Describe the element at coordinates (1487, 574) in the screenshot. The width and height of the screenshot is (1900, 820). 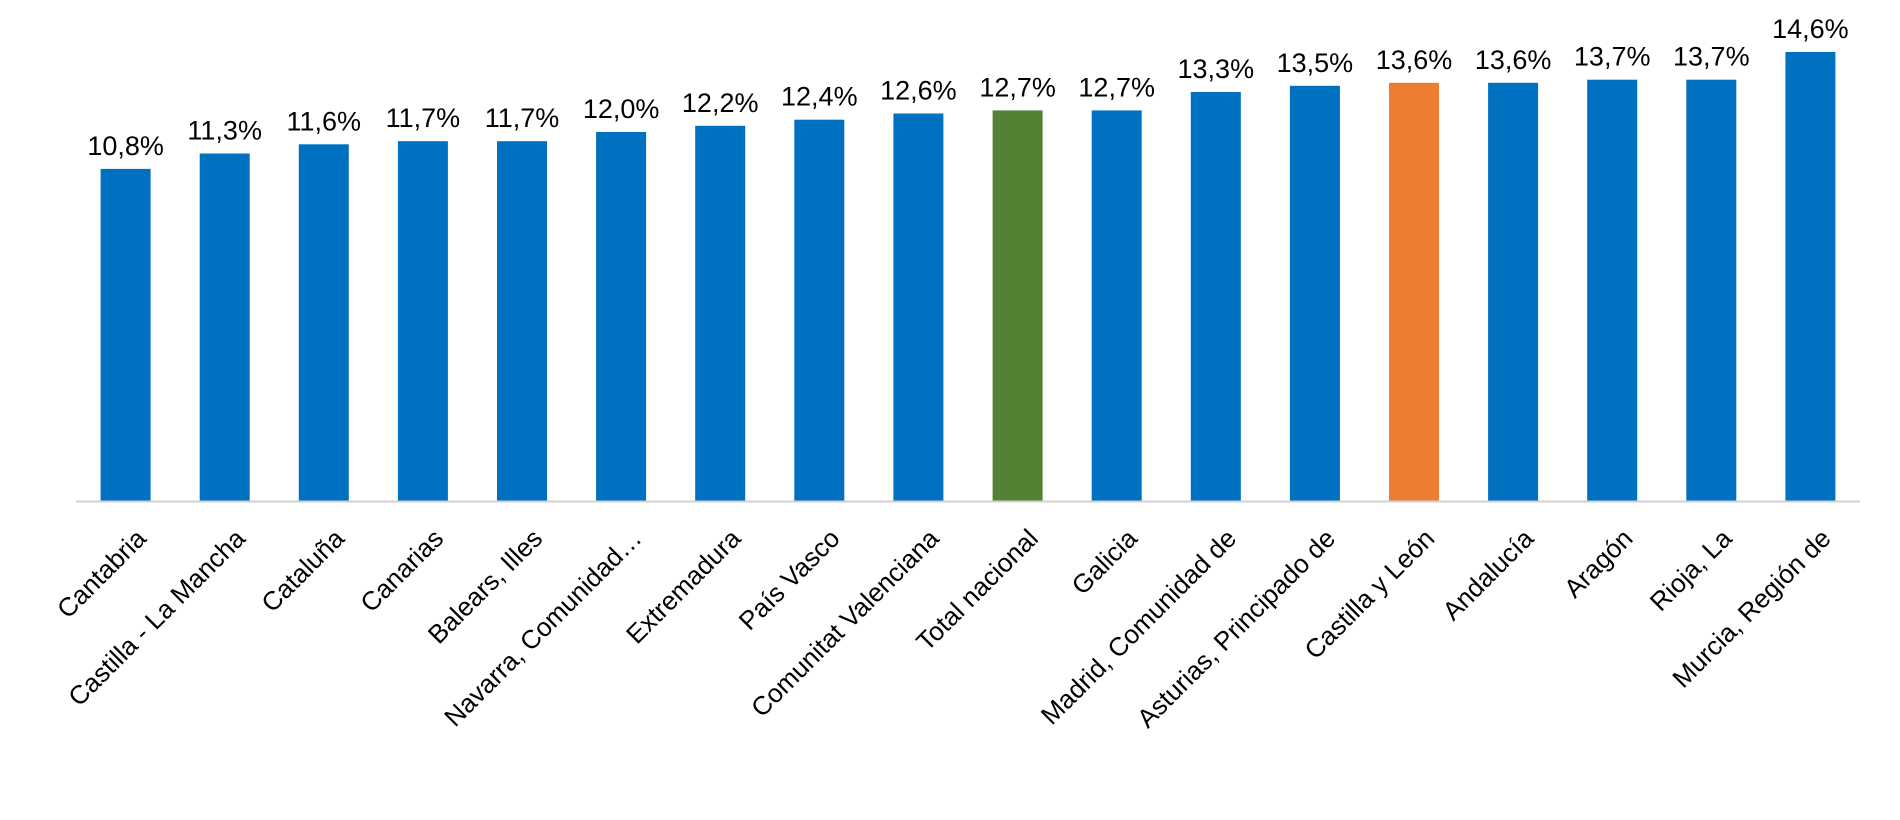
I see `x-tick-label: Andalucía` at that location.